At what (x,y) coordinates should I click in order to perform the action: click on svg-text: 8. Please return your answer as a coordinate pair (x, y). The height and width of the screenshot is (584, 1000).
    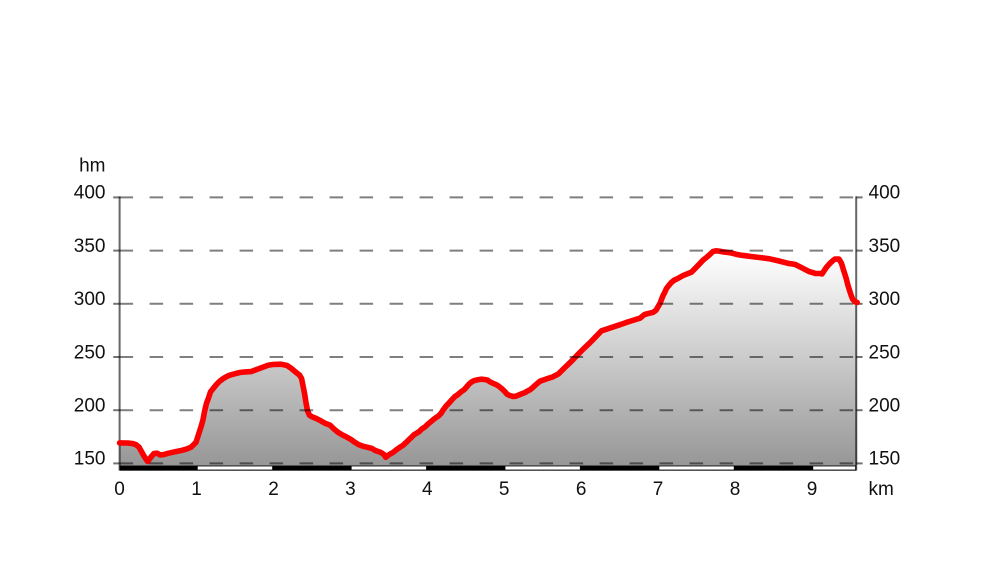
    Looking at the image, I should click on (735, 489).